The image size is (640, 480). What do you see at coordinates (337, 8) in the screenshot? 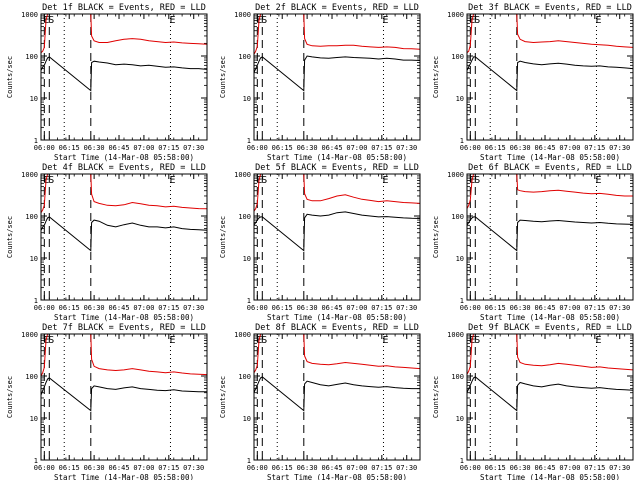
I see `panel-title: Det 2f BLACK = Events, RED = LLD` at bounding box center [337, 8].